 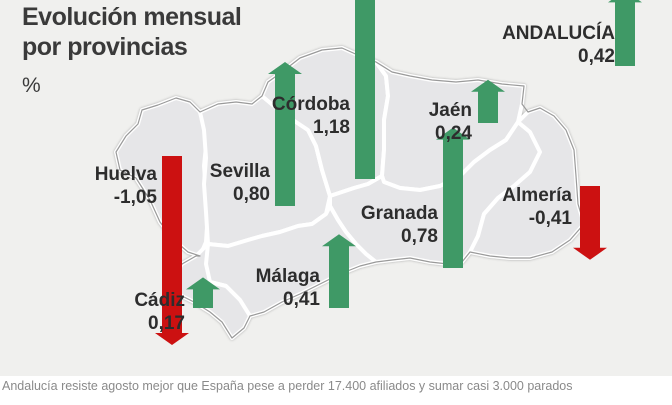 I want to click on province-name-sevilla: Sevilla, so click(x=239, y=171).